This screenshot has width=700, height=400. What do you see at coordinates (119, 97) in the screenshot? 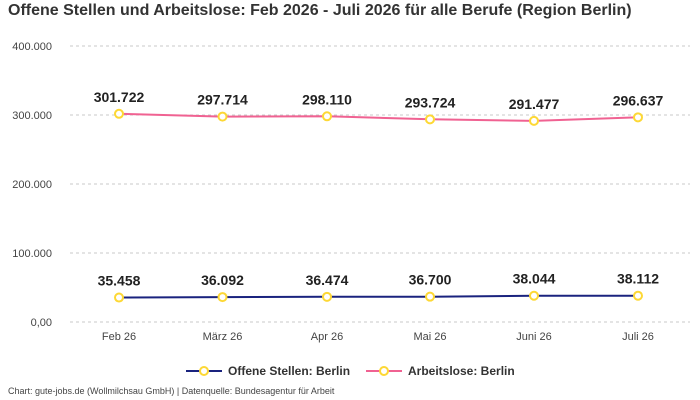
I see `data-label: 301.722` at bounding box center [119, 97].